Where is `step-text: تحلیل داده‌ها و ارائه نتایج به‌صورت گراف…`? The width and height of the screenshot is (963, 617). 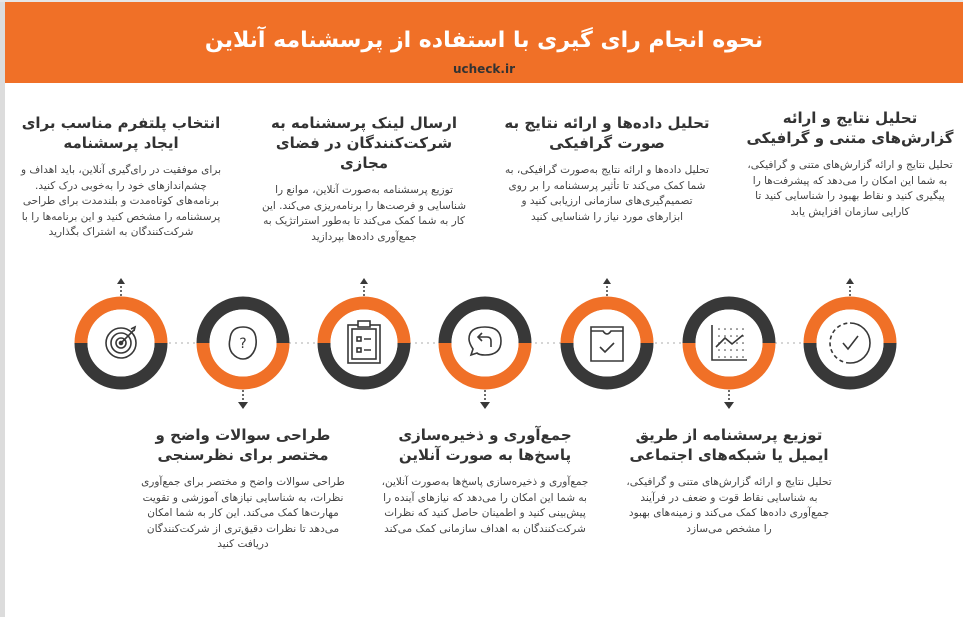
step-text: تحلیل داده‌ها و ارائه نتایج به‌صورت گراف… is located at coordinates (607, 193).